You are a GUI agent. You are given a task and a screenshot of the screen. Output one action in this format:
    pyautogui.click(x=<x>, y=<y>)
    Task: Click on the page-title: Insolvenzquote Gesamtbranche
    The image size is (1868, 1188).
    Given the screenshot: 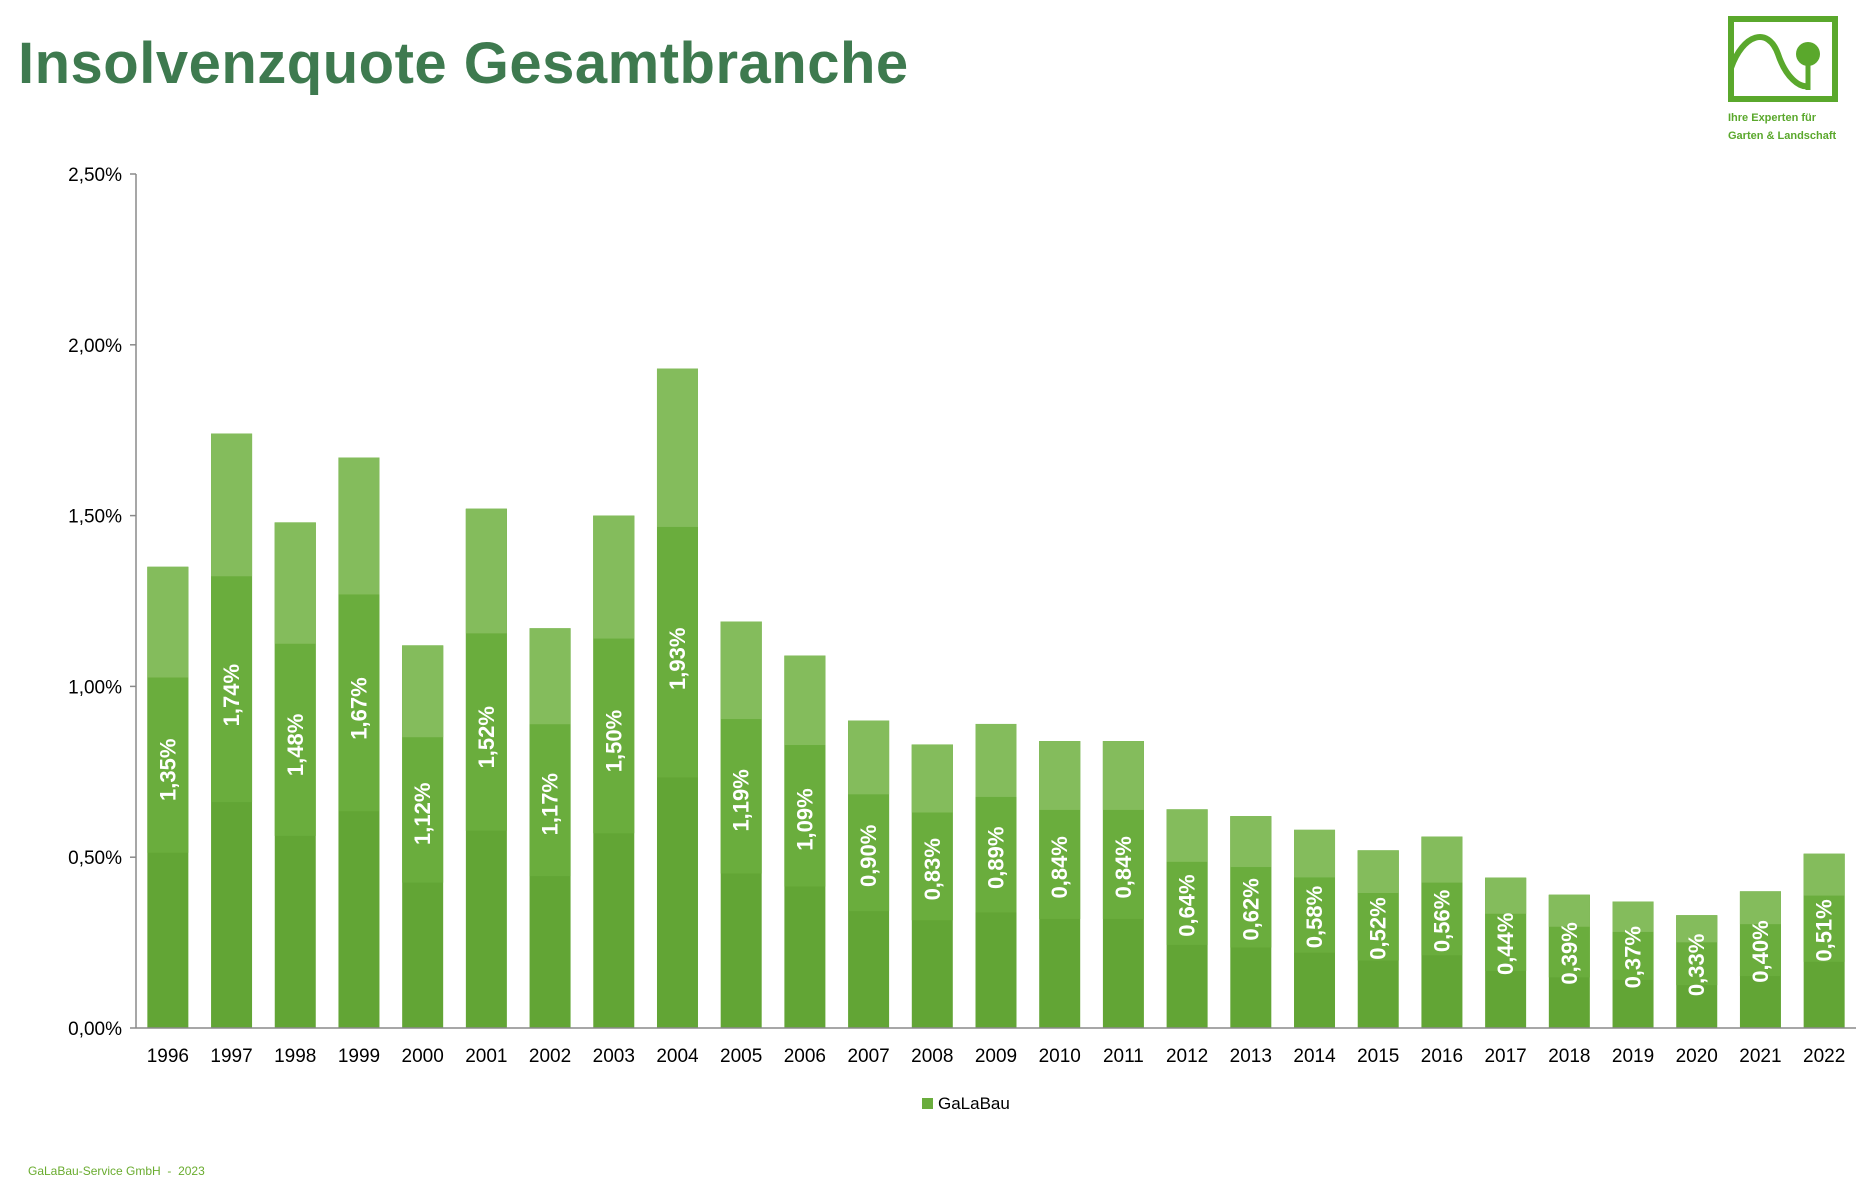 What is the action you would take?
    pyautogui.click(x=463, y=63)
    